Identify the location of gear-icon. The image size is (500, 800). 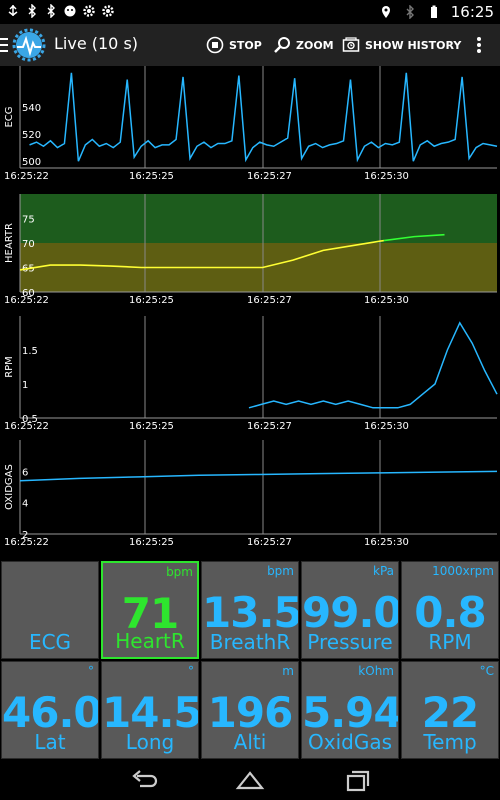
(89, 11).